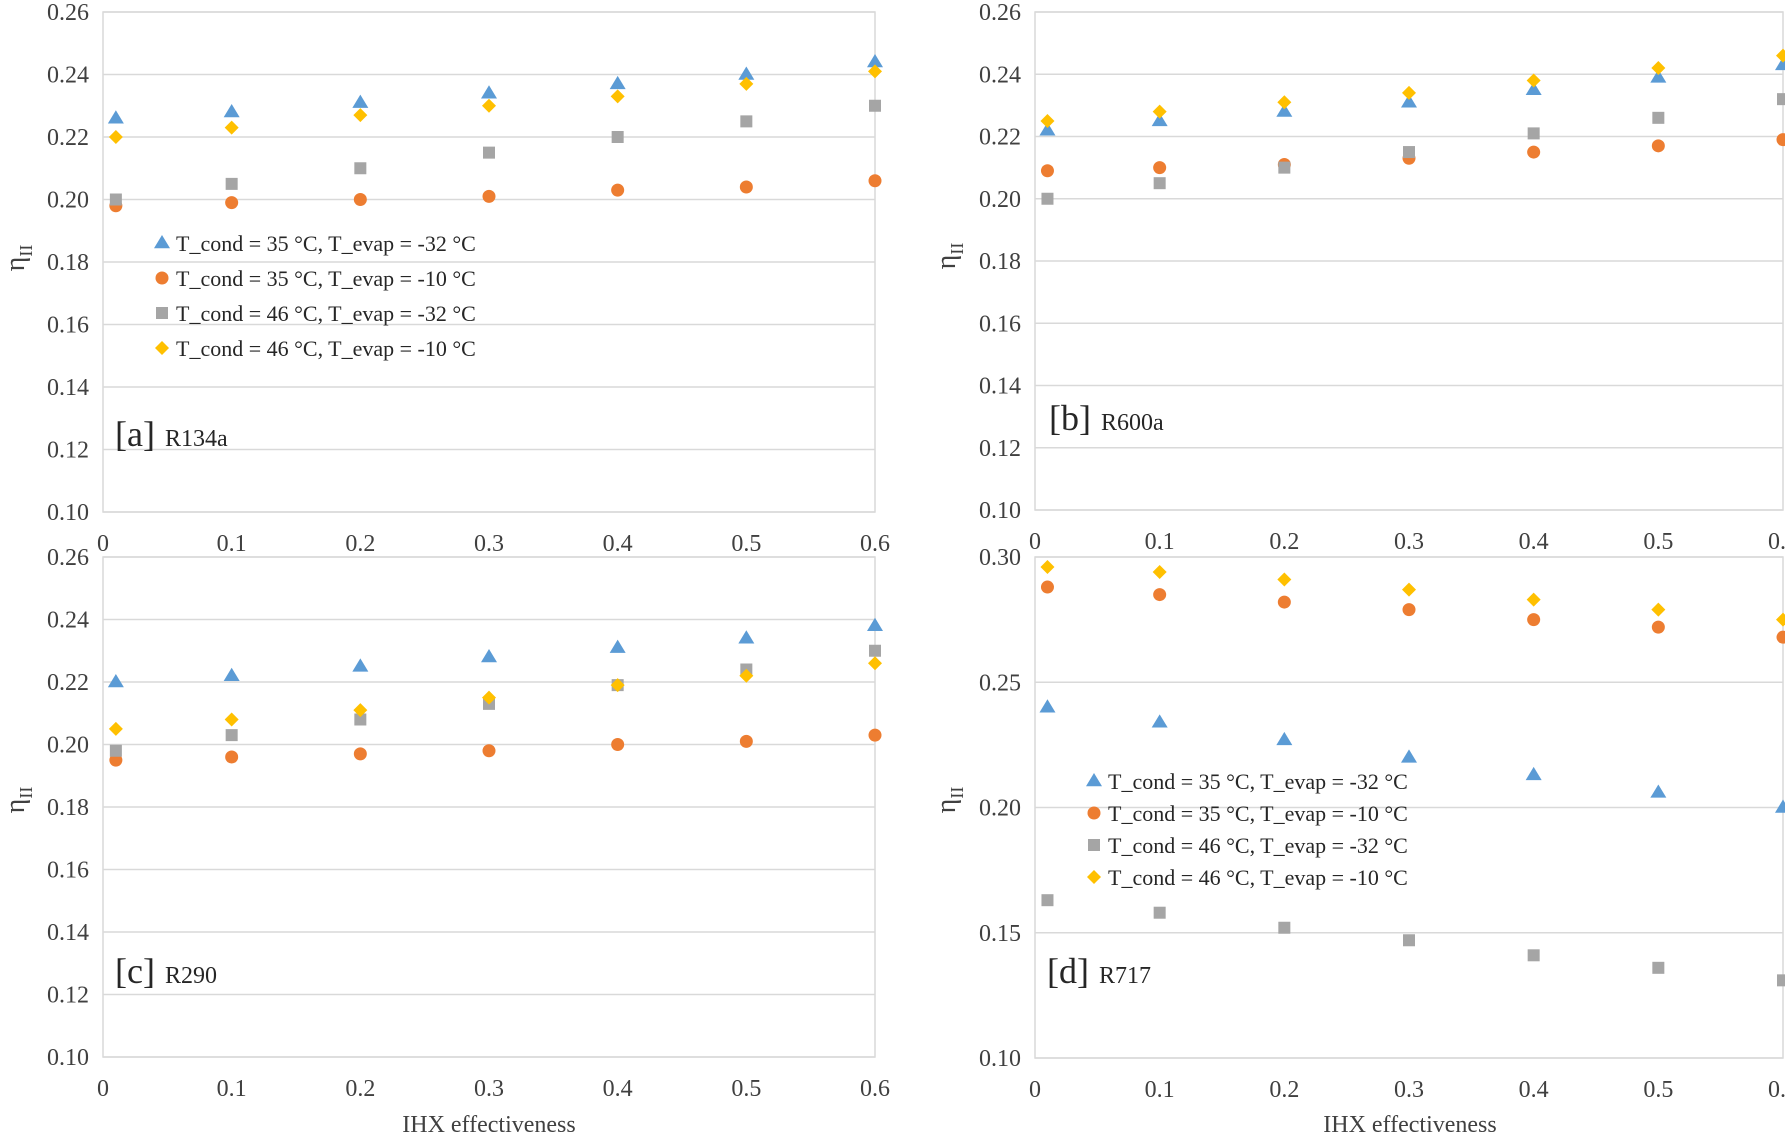 The width and height of the screenshot is (1785, 1136). I want to click on panel-label: [a] R134a, so click(171, 434).